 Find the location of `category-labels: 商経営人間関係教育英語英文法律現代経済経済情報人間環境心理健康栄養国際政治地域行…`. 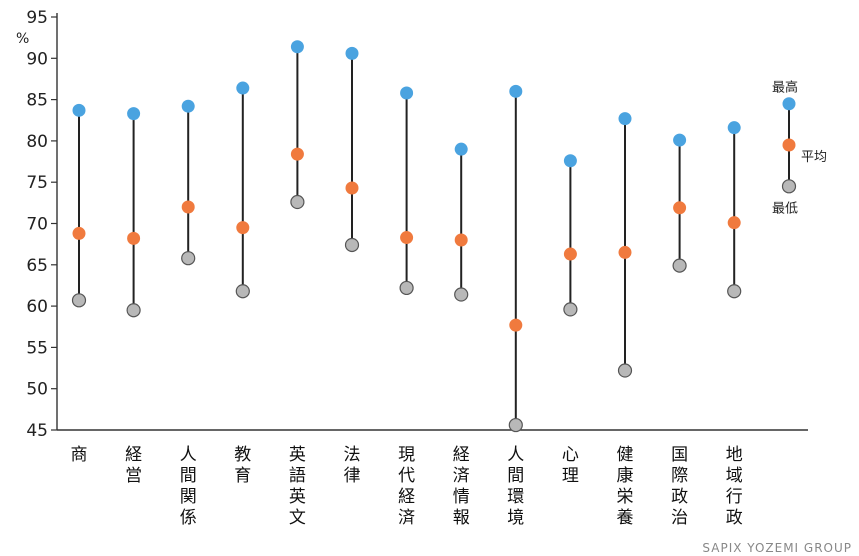

category-labels: 商経営人間関係教育英語英文法律現代経済経済情報人間環境心理健康栄養国際政治地域行… is located at coordinates (407, 486).